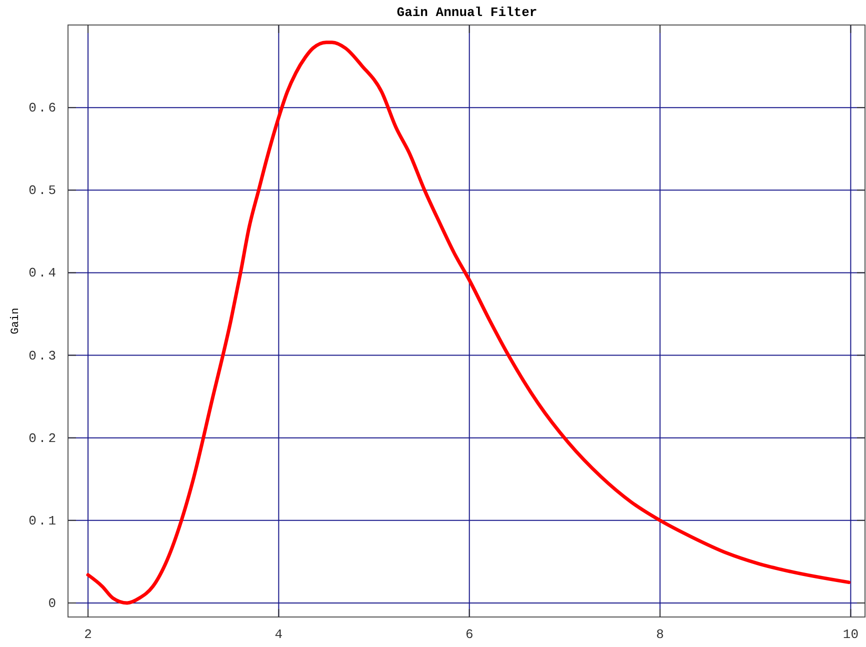 The image size is (866, 647). I want to click on chart-title: Gain Annual Filter, so click(467, 12).